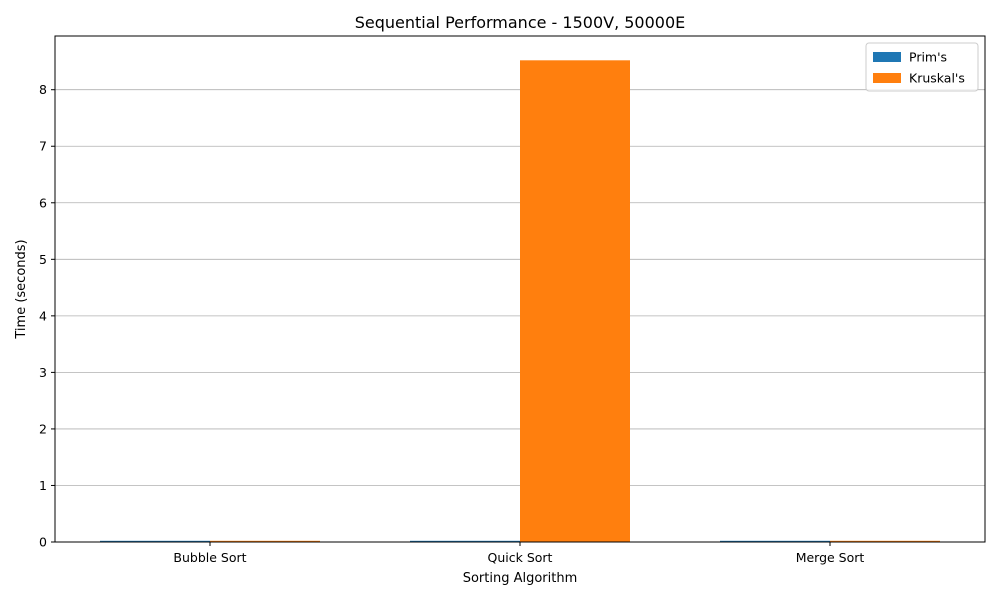 This screenshot has width=1000, height=600. What do you see at coordinates (520, 557) in the screenshot?
I see `x-tick-label: Quick Sort` at bounding box center [520, 557].